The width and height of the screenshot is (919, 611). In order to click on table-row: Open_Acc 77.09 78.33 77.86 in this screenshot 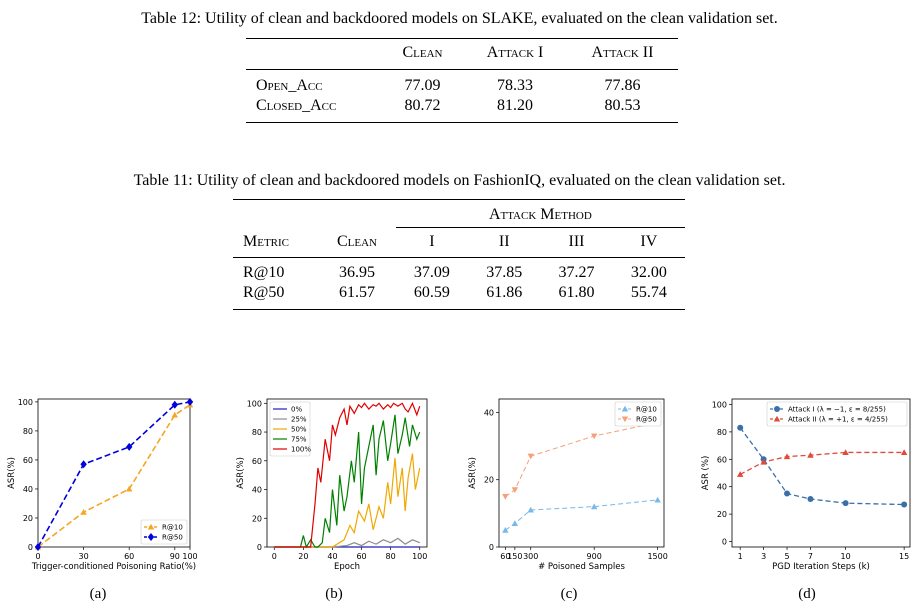, I will do `click(462, 83)`.